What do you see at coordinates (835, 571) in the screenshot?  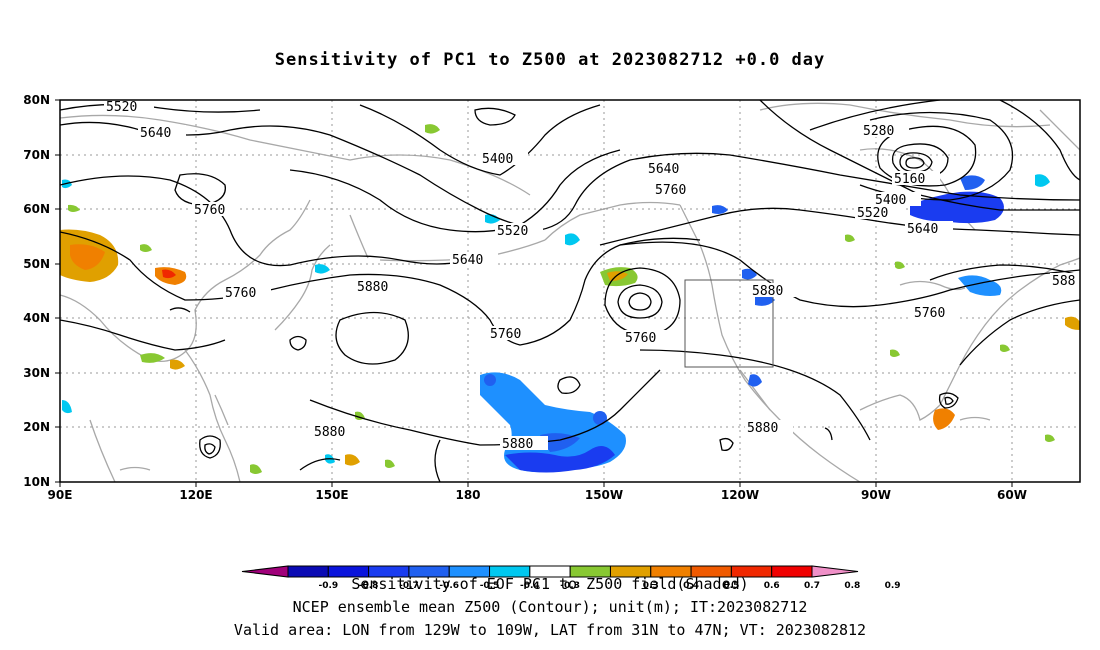 I see `colorbar-arrow-right` at bounding box center [835, 571].